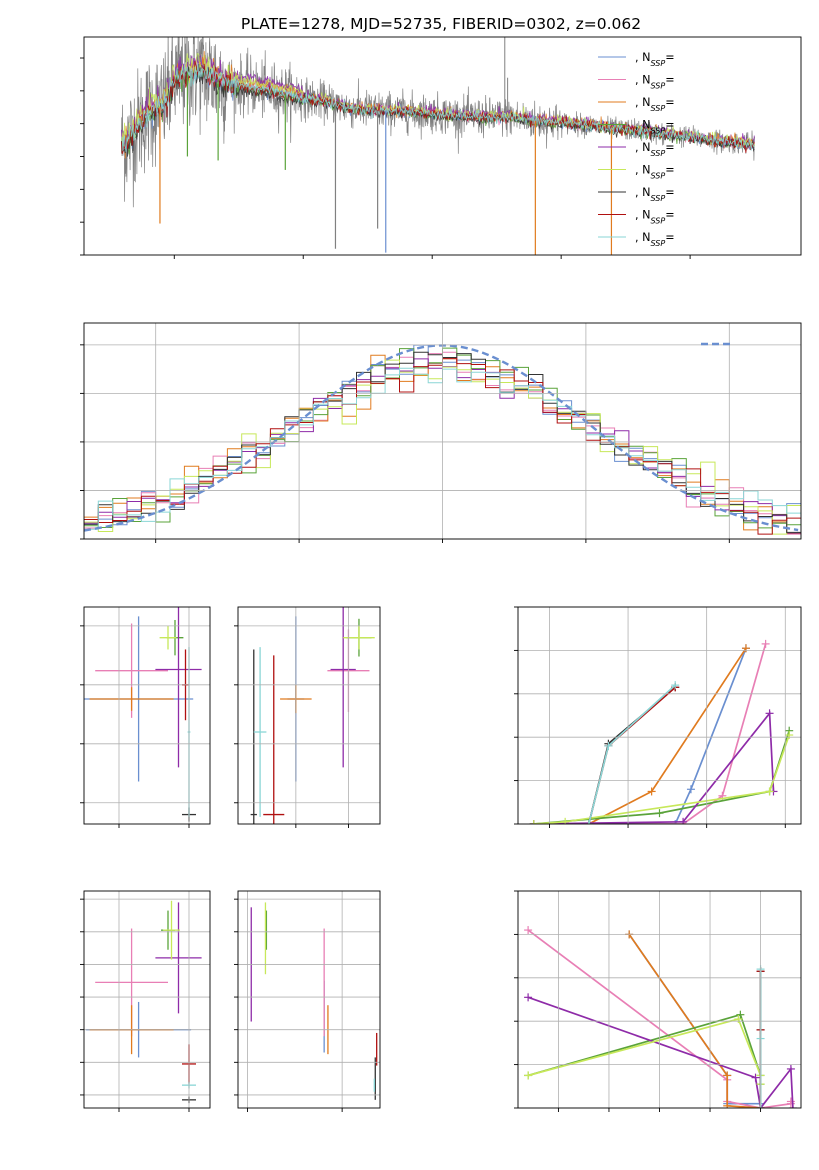 This screenshot has height=1170, width=819. I want to click on panel-age-vs-mass, so click(307, 717).